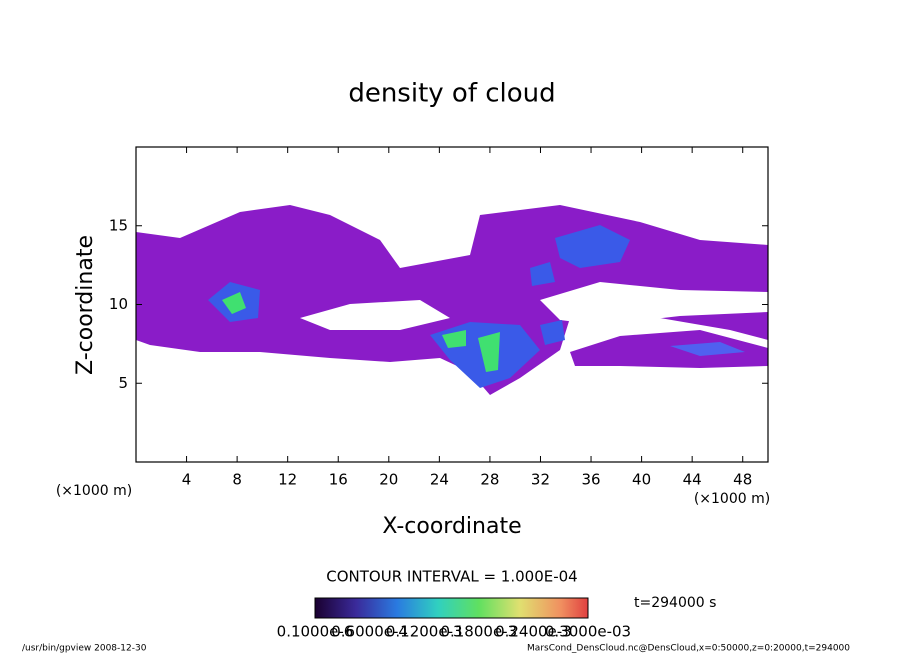  What do you see at coordinates (588, 632) in the screenshot?
I see `colorbar-label: 0.3000e-03` at bounding box center [588, 632].